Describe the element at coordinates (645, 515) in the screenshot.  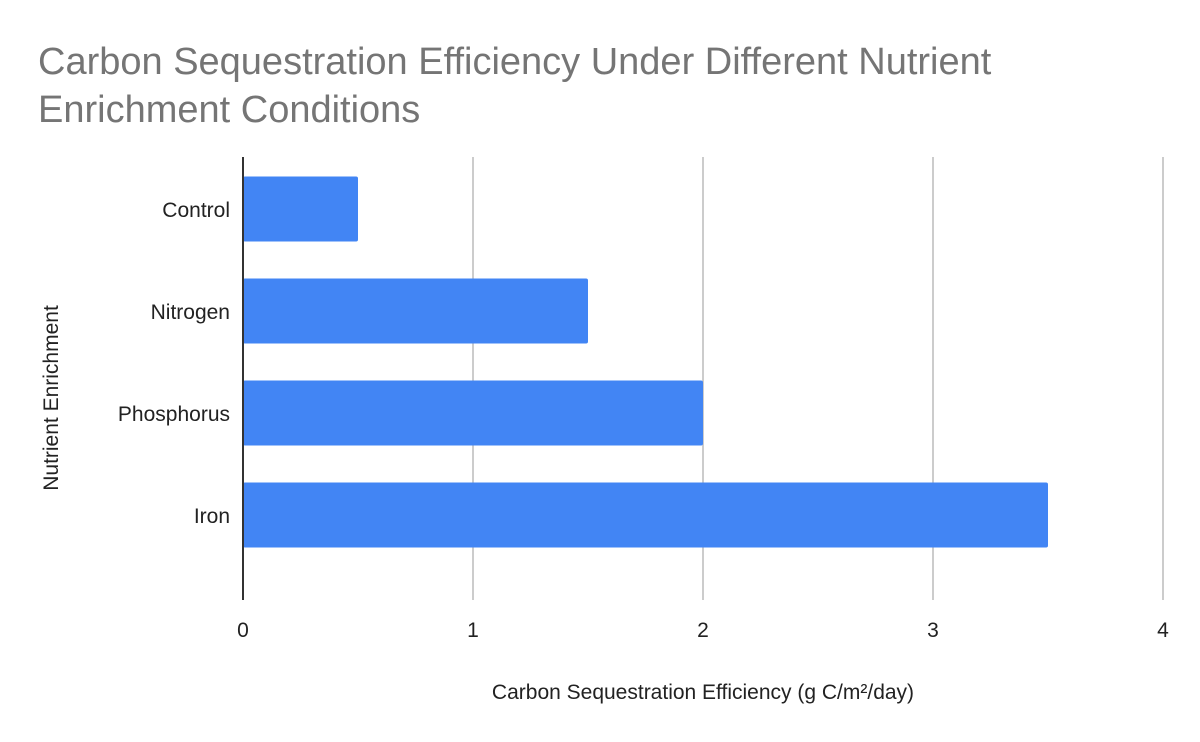
I see `bar-iron` at that location.